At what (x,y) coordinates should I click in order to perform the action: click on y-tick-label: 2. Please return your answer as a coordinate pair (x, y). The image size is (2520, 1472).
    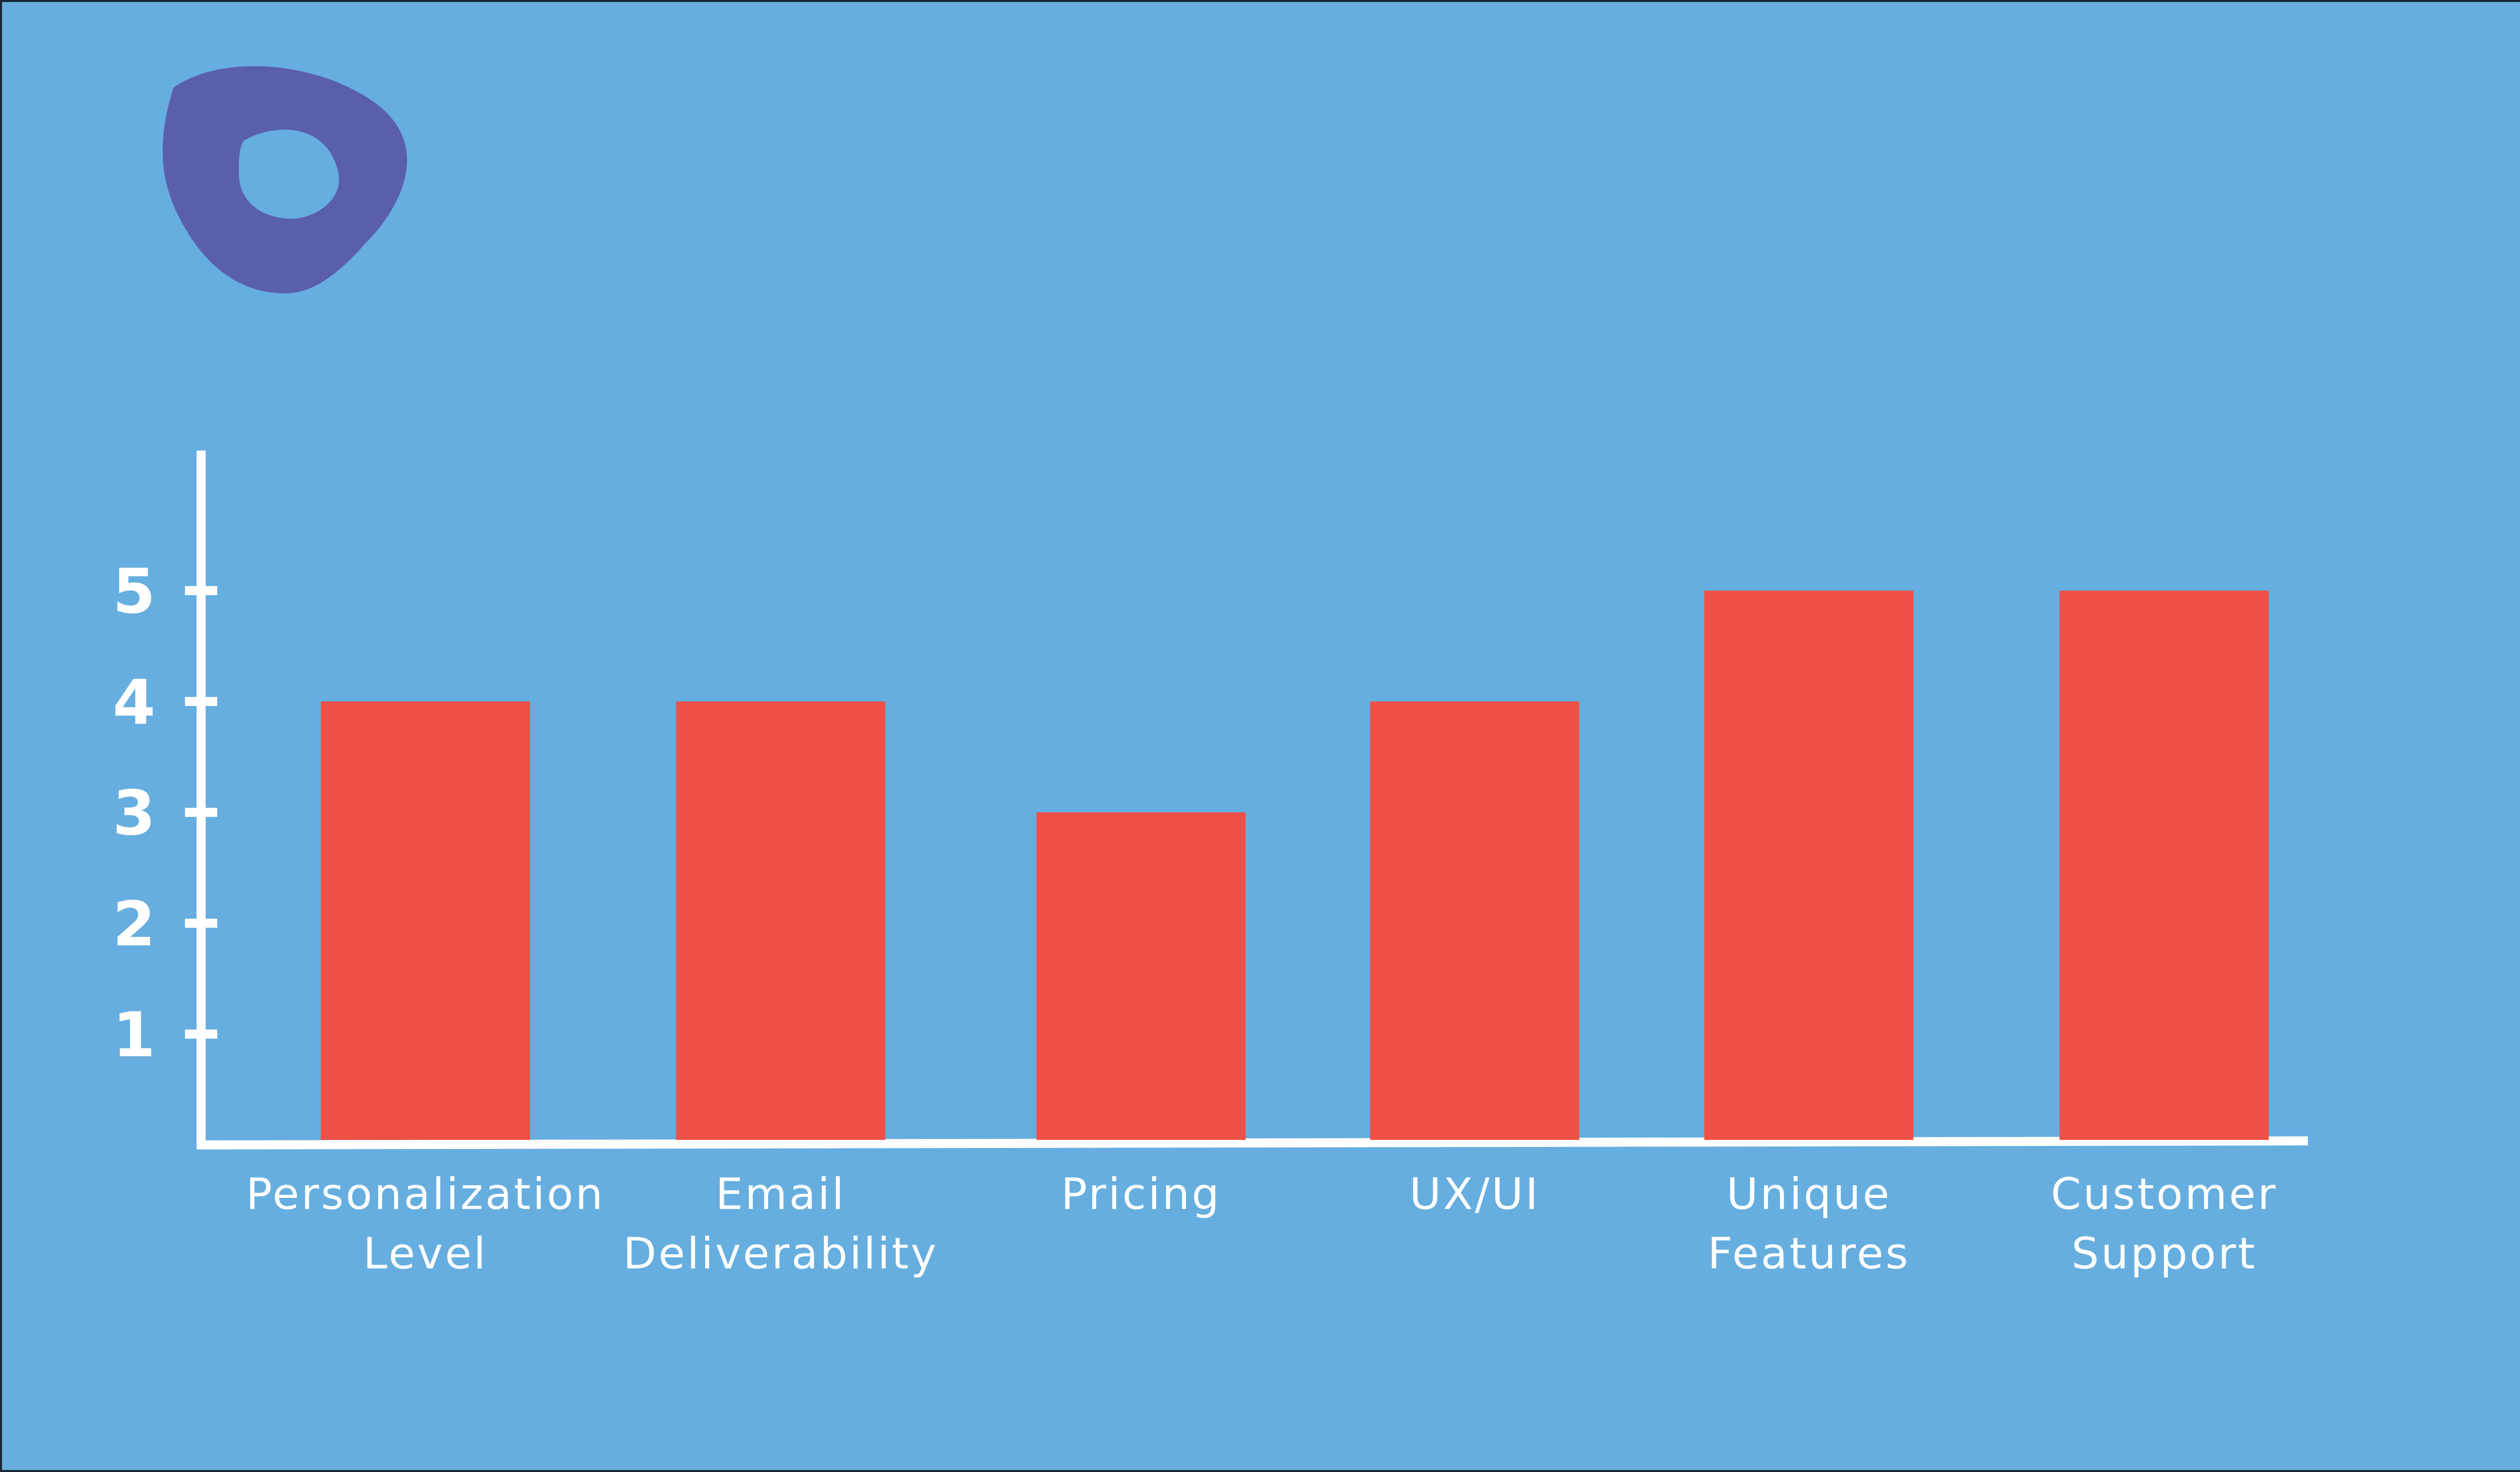
    Looking at the image, I should click on (135, 924).